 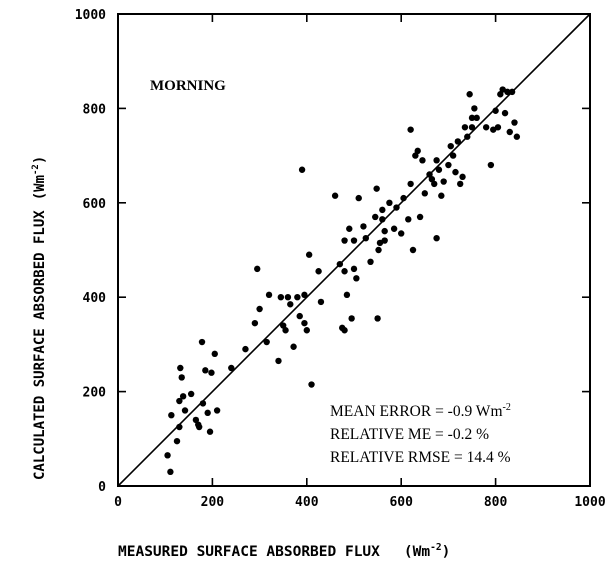 I want to click on x-tick-label: 600, so click(x=401, y=502).